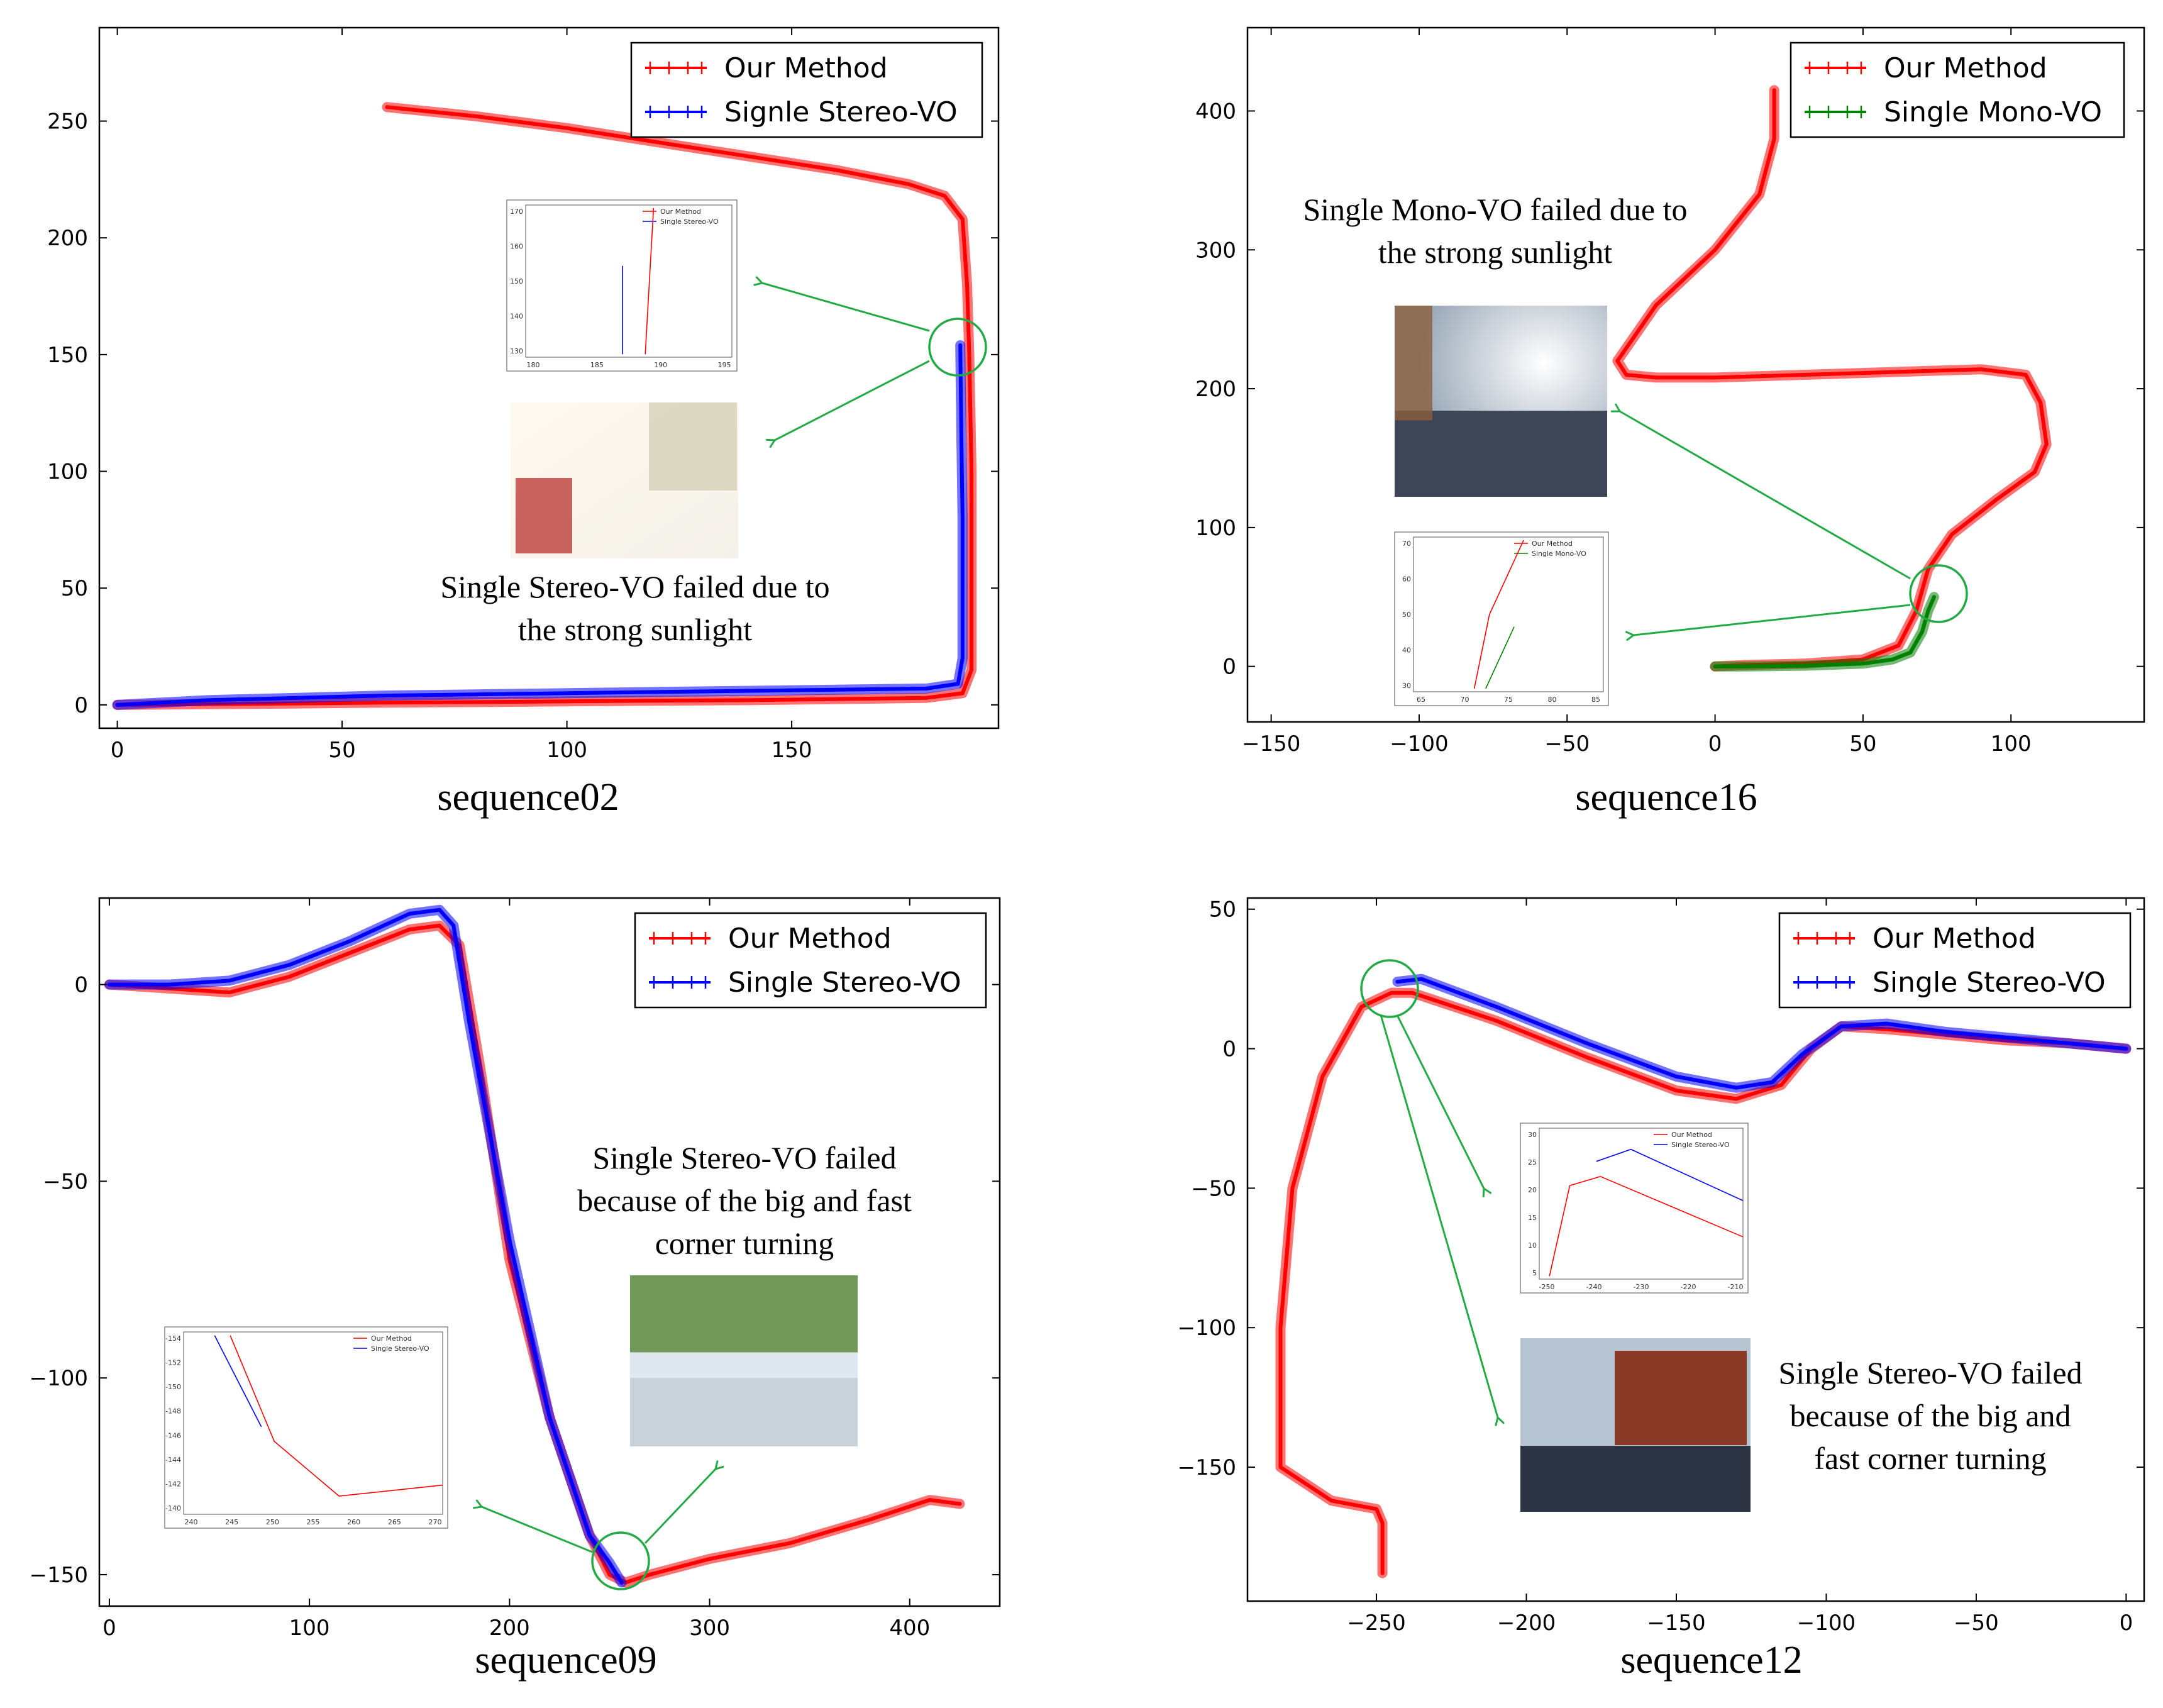 This screenshot has height=1708, width=2163. Describe the element at coordinates (1223, 910) in the screenshot. I see `y-tick-label: 50` at that location.